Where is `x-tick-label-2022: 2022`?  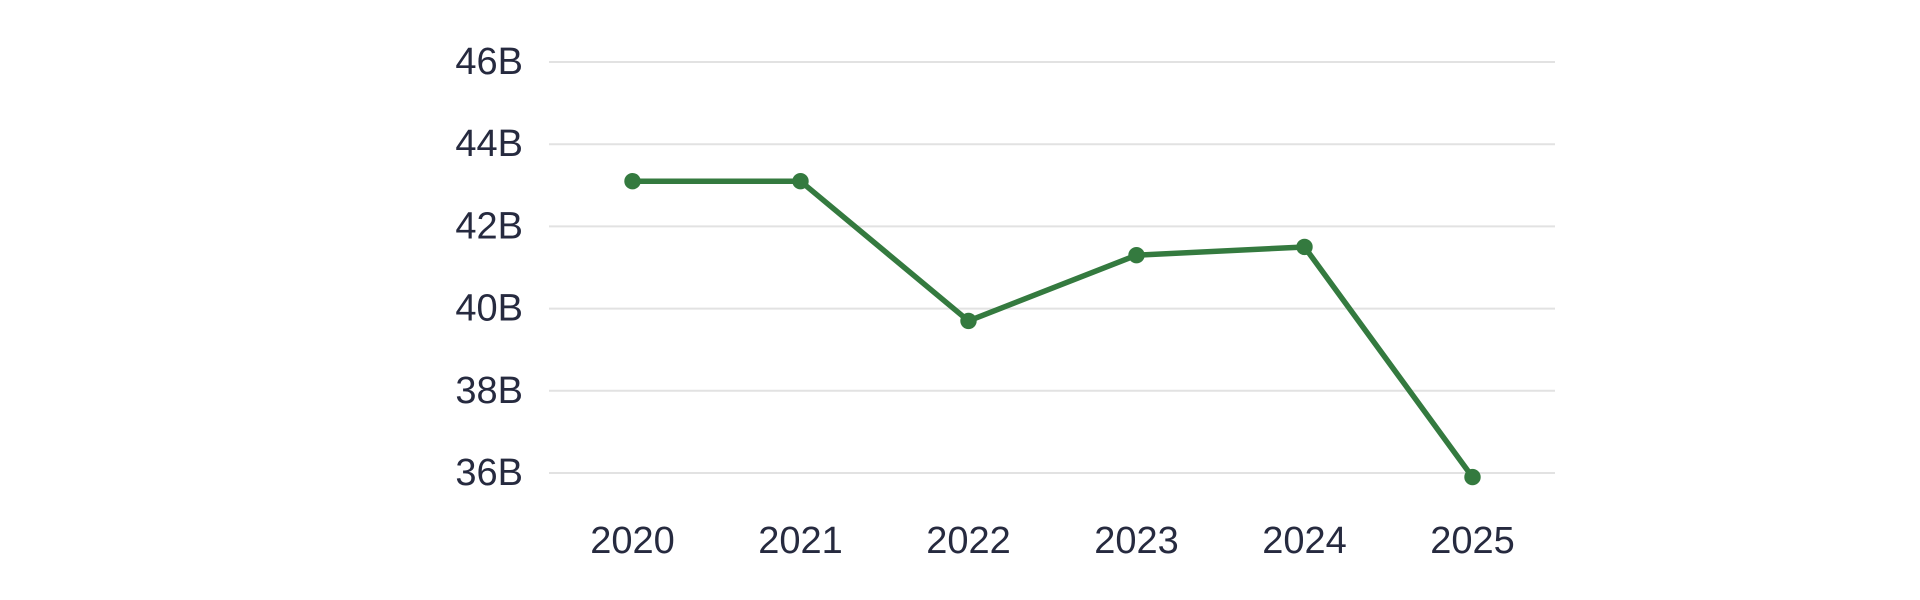
x-tick-label-2022: 2022 is located at coordinates (968, 541).